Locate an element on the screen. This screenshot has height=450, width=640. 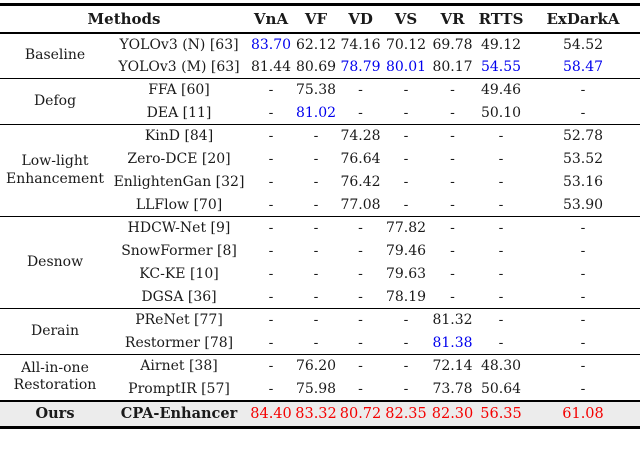
value-cell: 82.35 is located at coordinates (406, 413).